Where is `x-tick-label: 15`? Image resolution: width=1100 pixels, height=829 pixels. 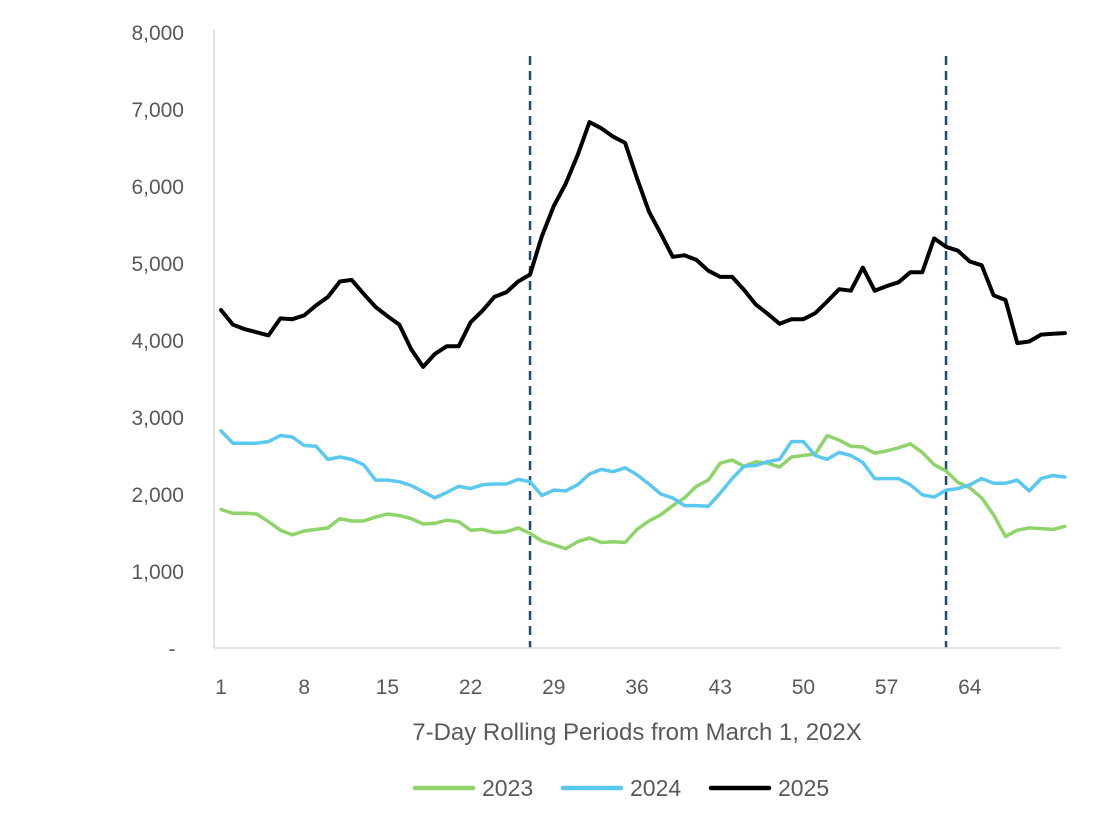
x-tick-label: 15 is located at coordinates (387, 687).